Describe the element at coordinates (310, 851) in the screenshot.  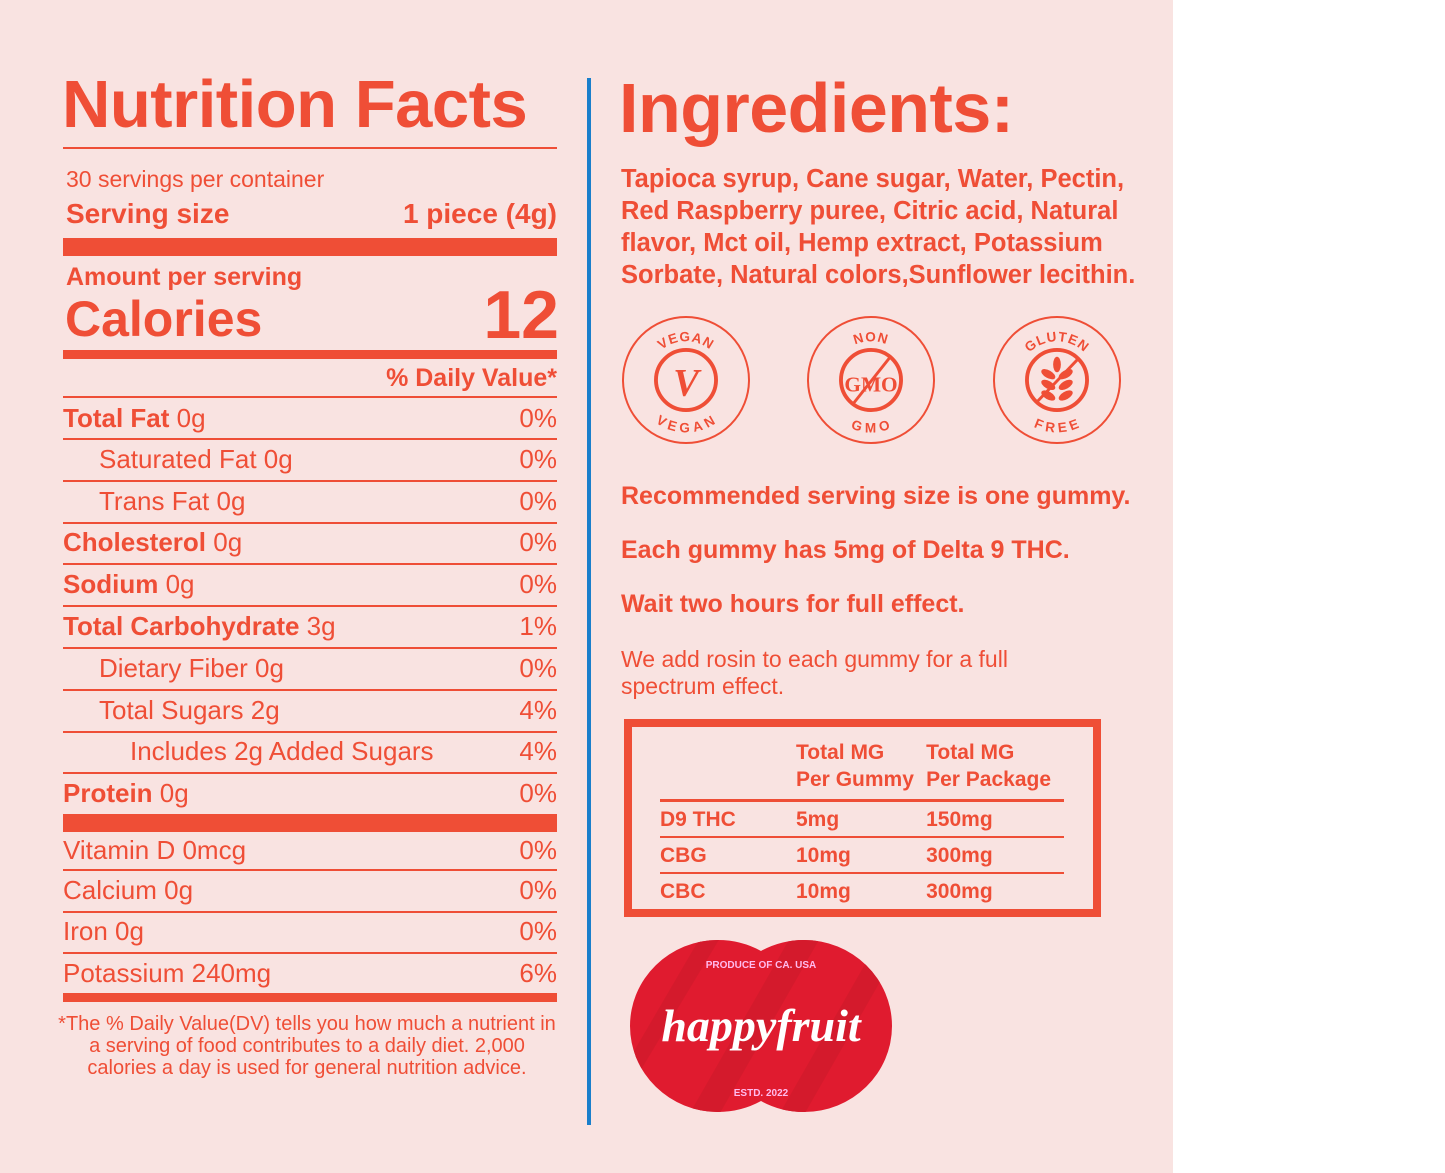
I see `micronutrient-row: Vitamin D 0mcg 0%` at that location.